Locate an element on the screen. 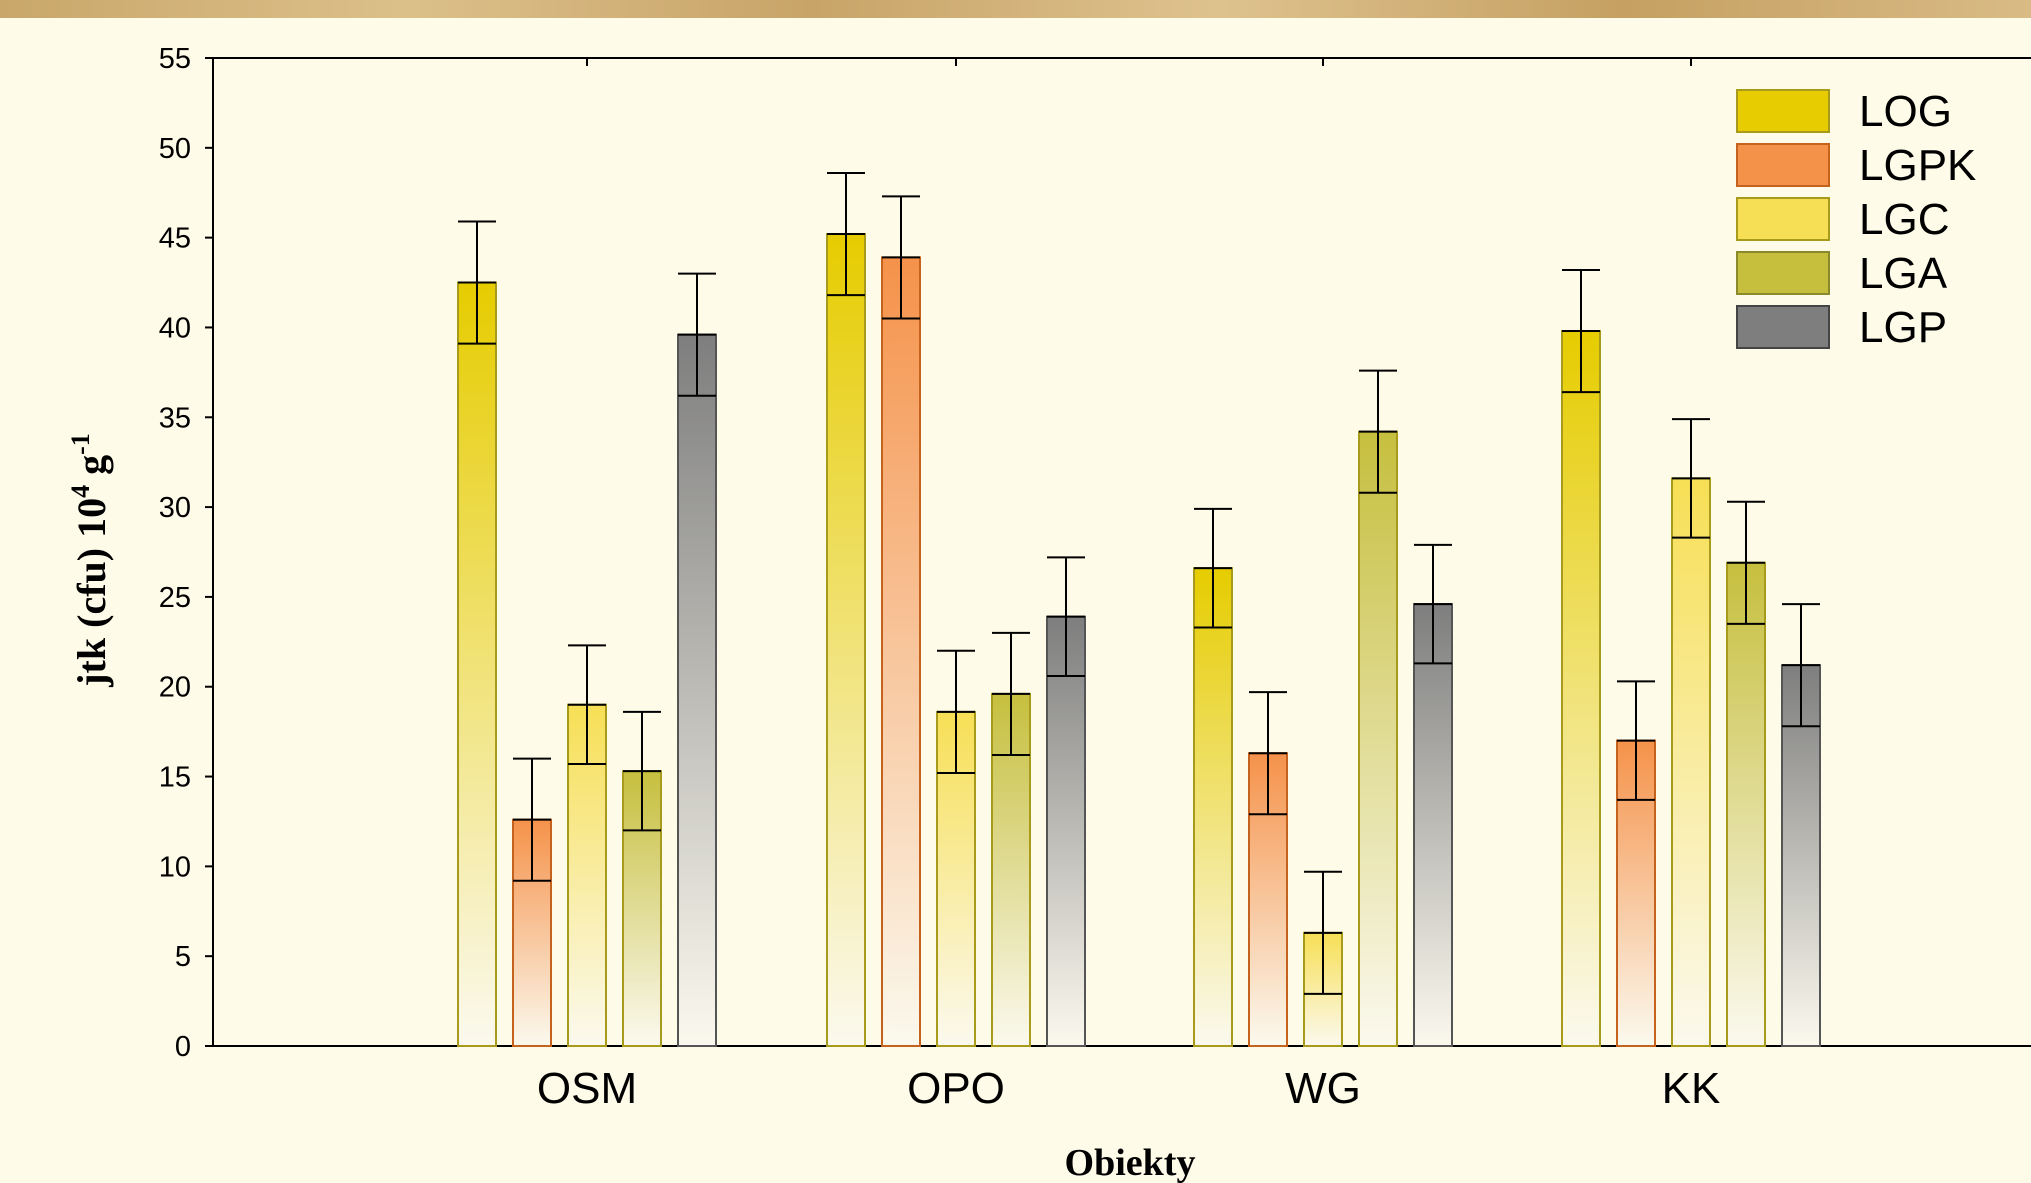  bar-lgp-wg is located at coordinates (1433, 825).